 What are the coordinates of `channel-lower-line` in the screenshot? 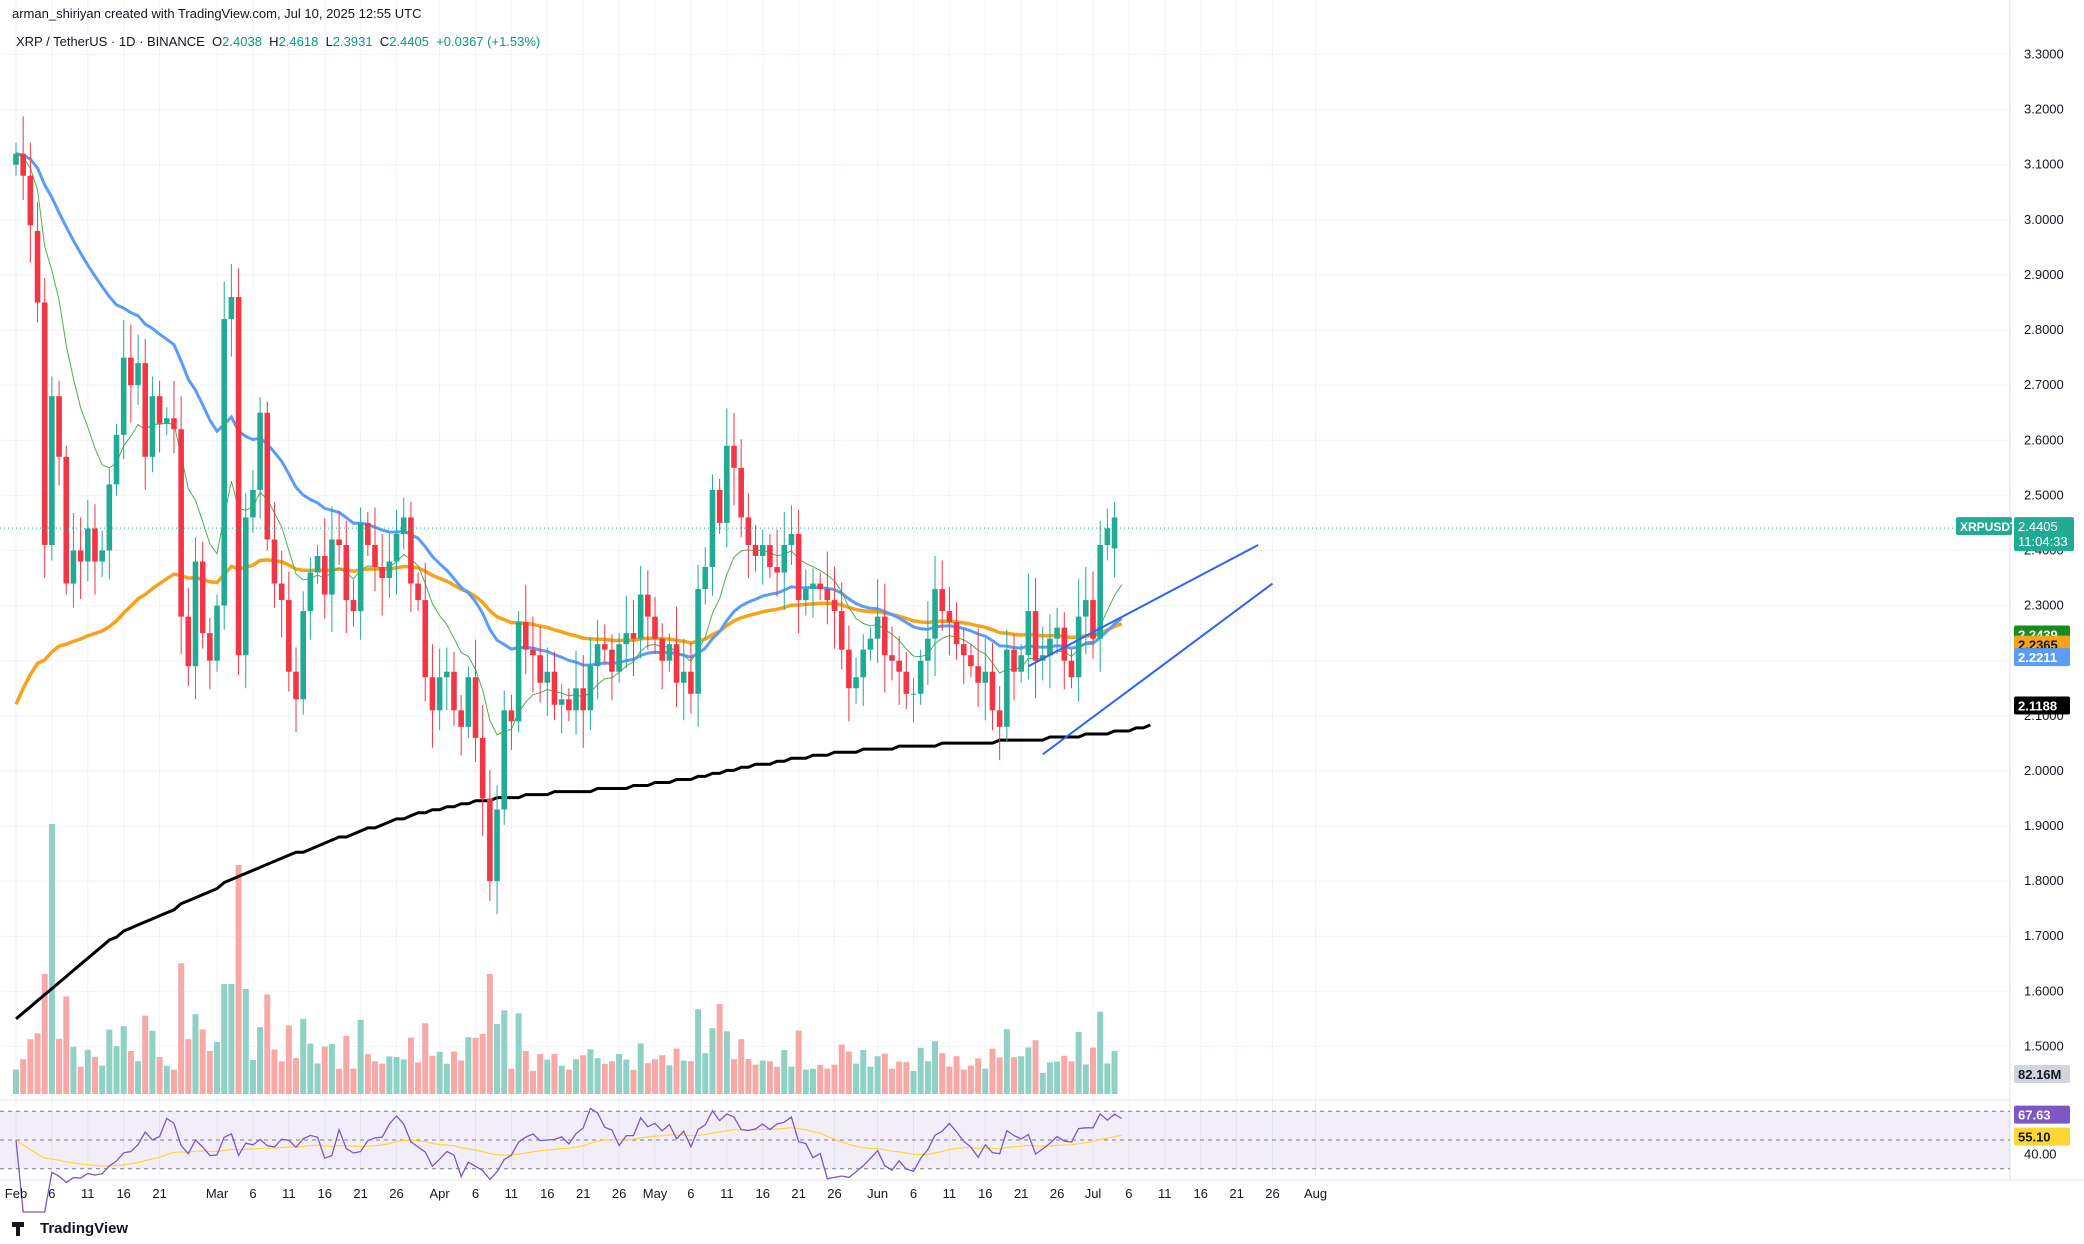 It's located at (1158, 669).